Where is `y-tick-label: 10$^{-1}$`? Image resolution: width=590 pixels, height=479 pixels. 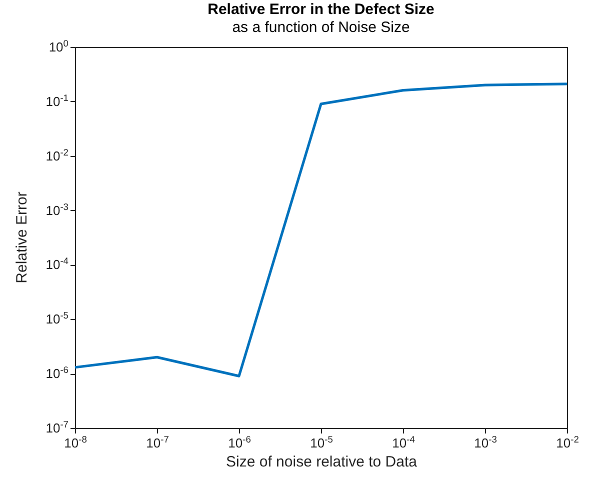 y-tick-label: 10$^{-1}$ is located at coordinates (57, 100).